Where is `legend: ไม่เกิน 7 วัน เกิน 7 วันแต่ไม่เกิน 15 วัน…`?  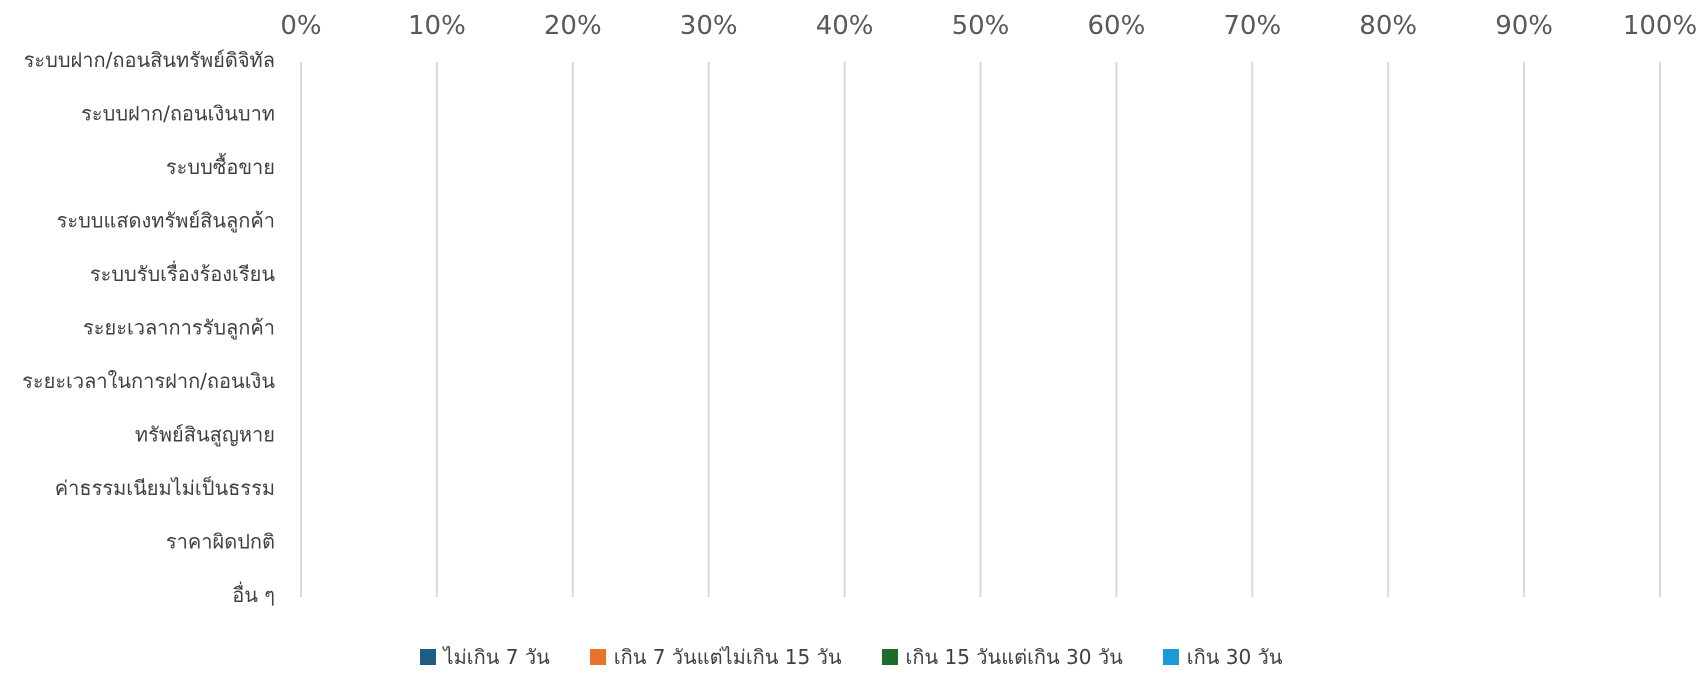 legend: ไม่เกิน 7 วัน เกิน 7 วันแต่ไม่เกิน 15 วัน… is located at coordinates (851, 657).